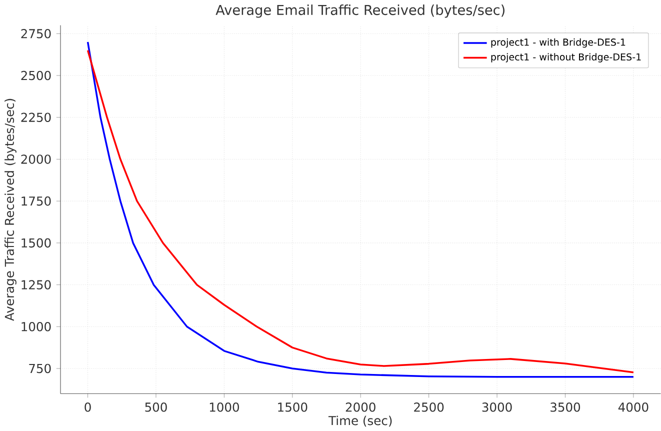 This screenshot has height=431, width=661. I want to click on legend-label: project1 - without Bridge-DES-1, so click(566, 57).